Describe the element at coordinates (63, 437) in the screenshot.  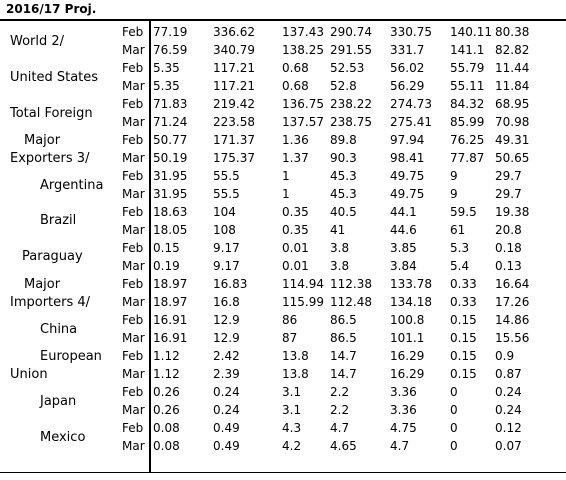
I see `row-group-label: Mexico` at that location.